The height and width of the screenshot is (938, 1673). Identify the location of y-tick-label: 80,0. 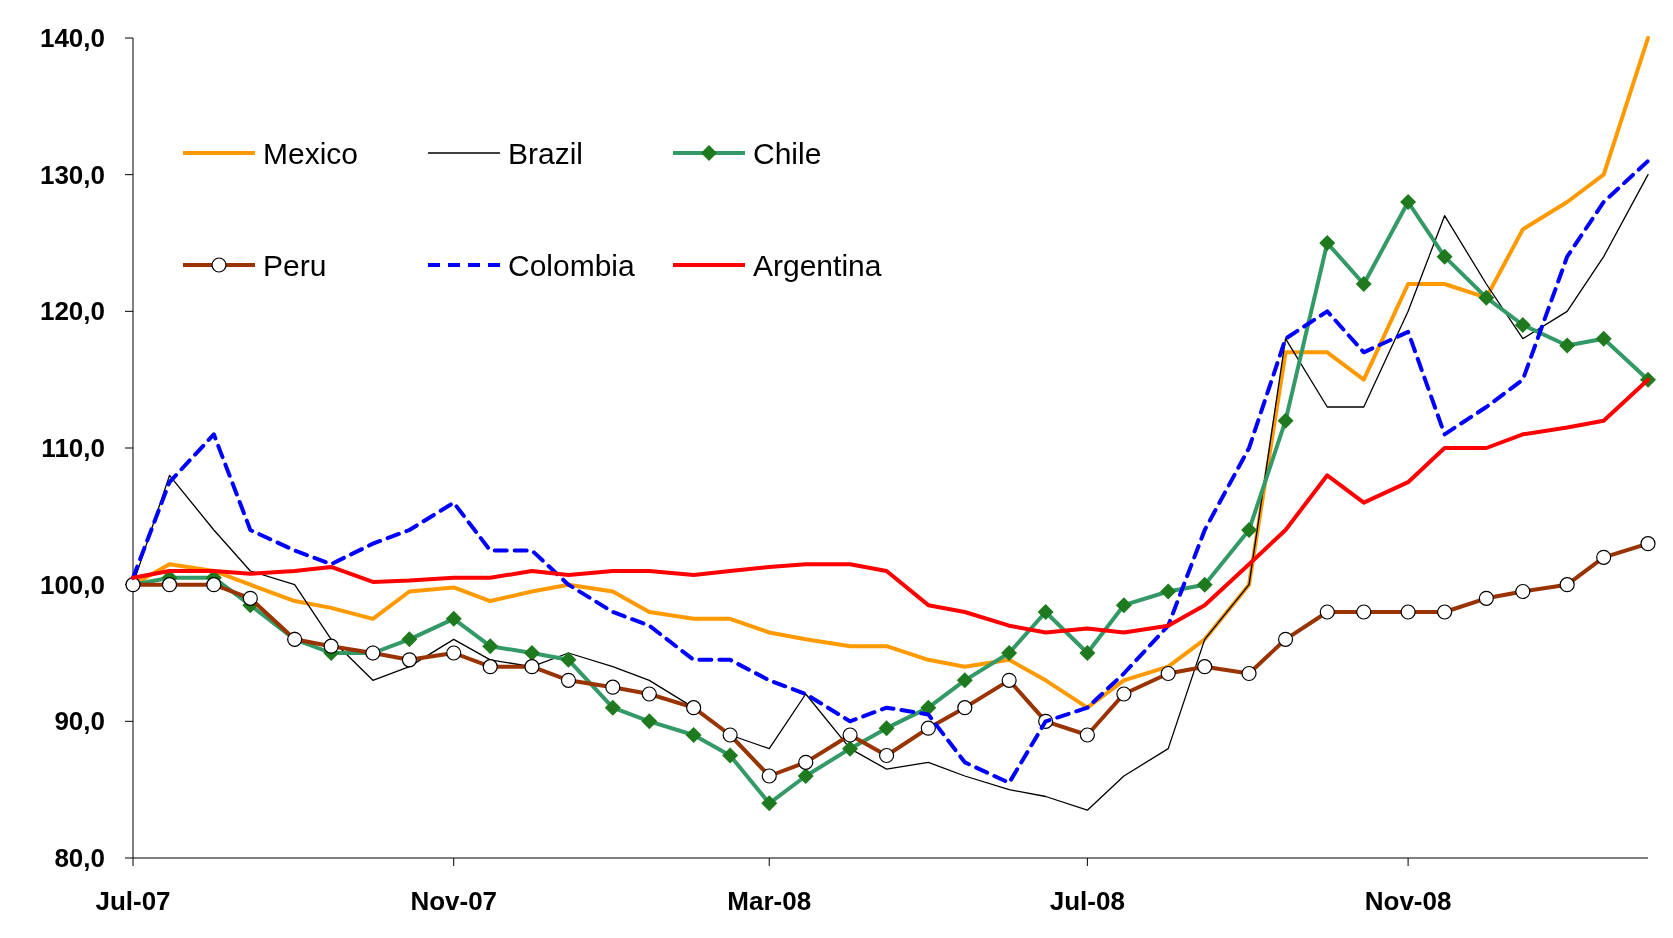
(79, 858).